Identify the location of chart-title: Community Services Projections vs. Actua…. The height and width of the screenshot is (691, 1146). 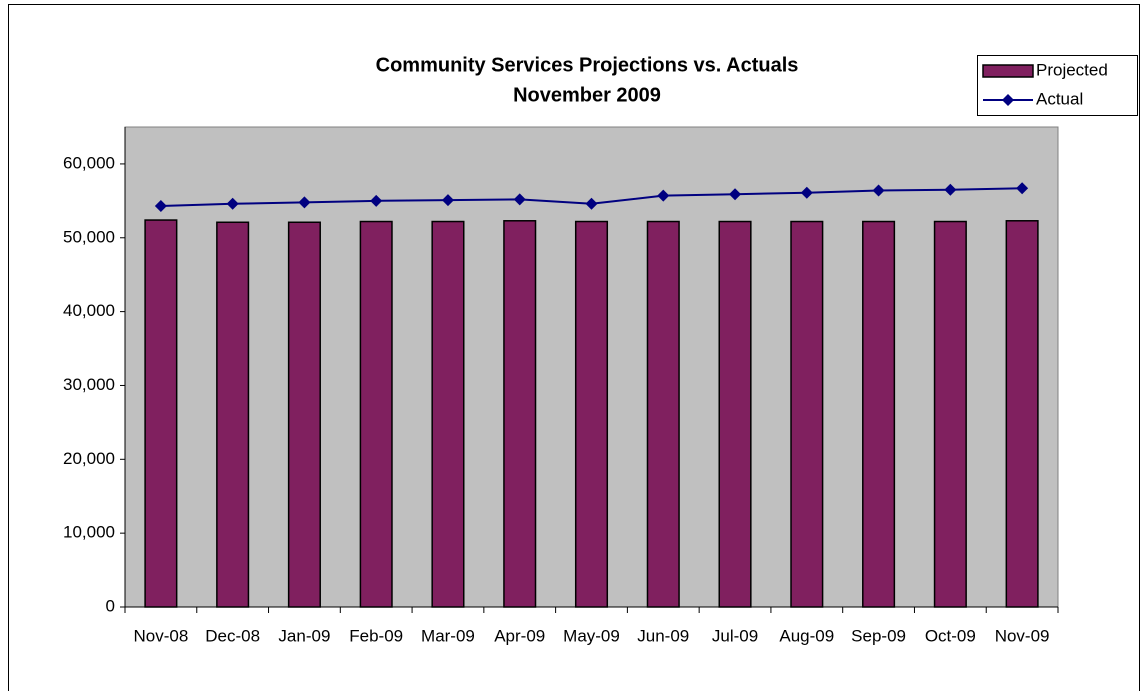
(587, 65).